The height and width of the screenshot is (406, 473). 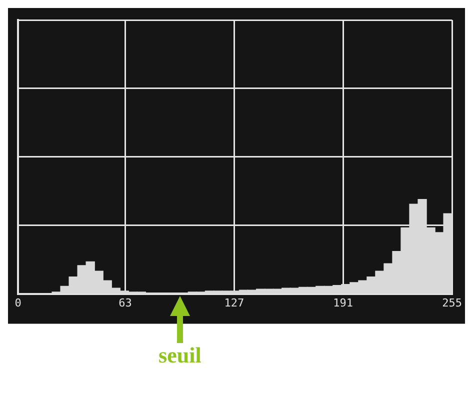 I want to click on x-tick-label: 191, so click(x=343, y=303).